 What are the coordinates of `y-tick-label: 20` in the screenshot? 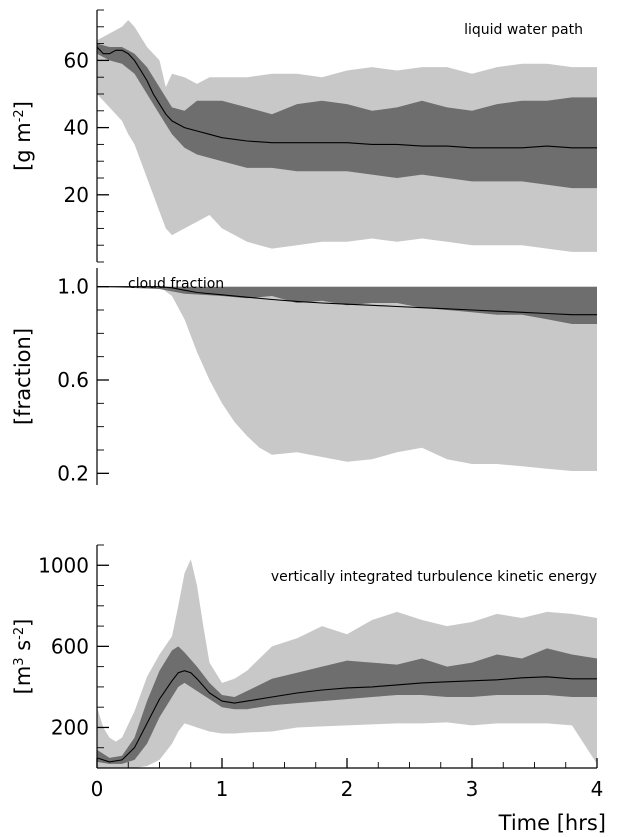 It's located at (76, 195).